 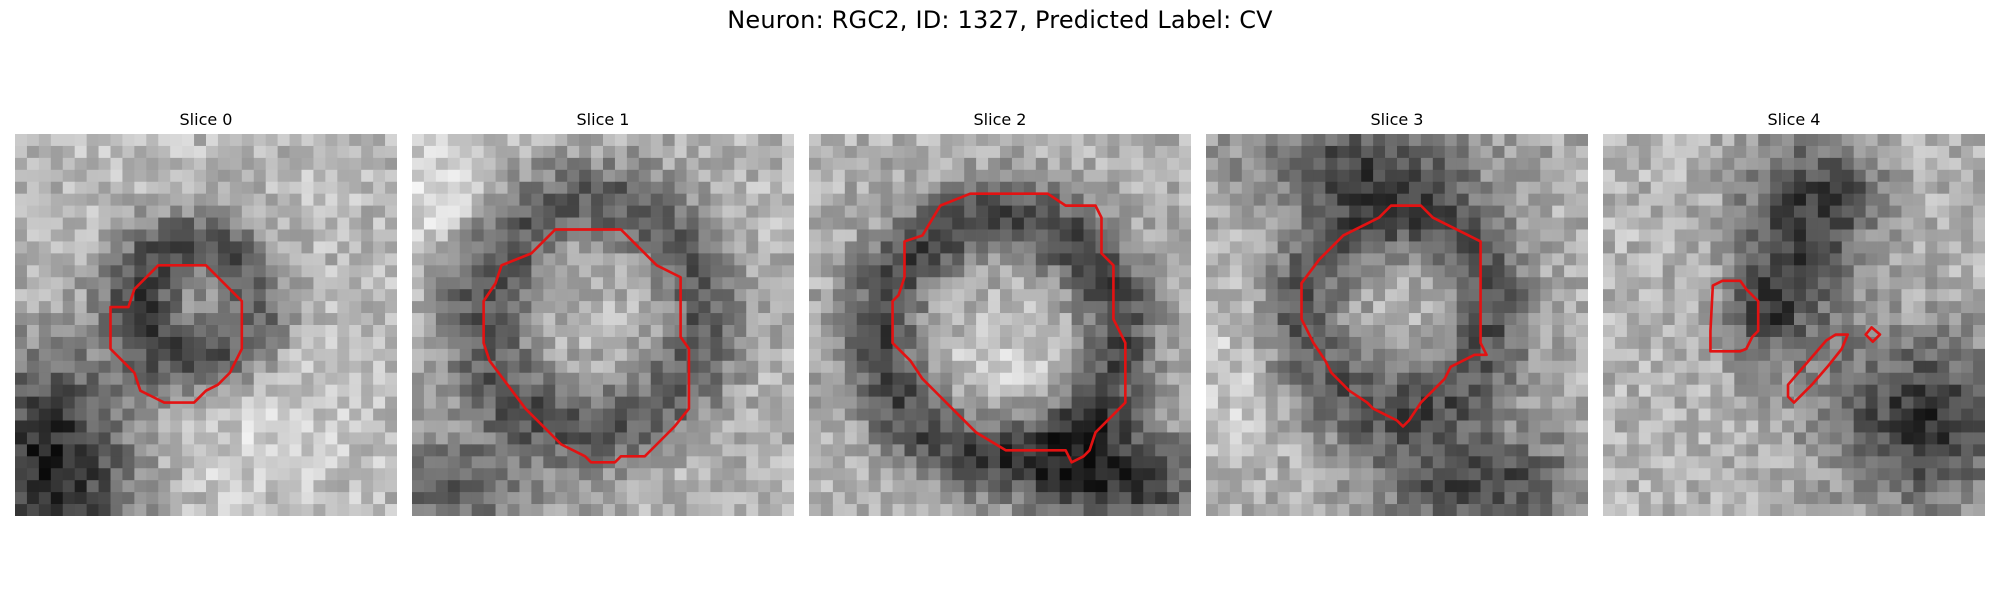 I want to click on slice-panel-2: Slice 2, so click(x=1000, y=312).